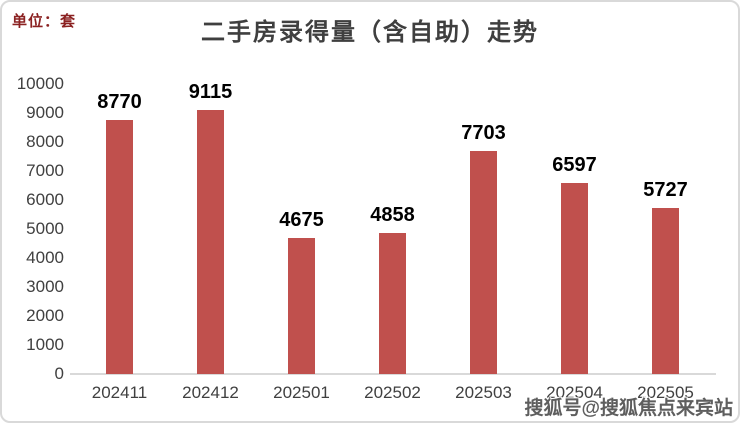 This screenshot has width=740, height=423. Describe the element at coordinates (665, 392) in the screenshot. I see `x-tick-label: 202505` at that location.